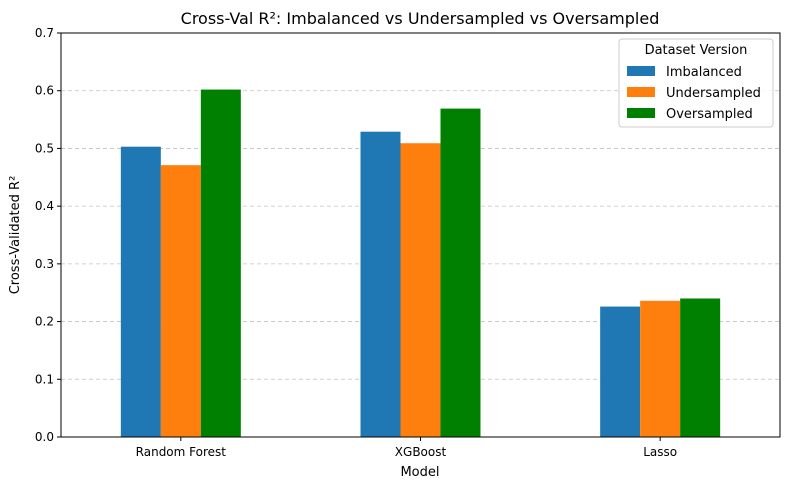  What do you see at coordinates (696, 50) in the screenshot?
I see `legend-title: Dataset Version` at bounding box center [696, 50].